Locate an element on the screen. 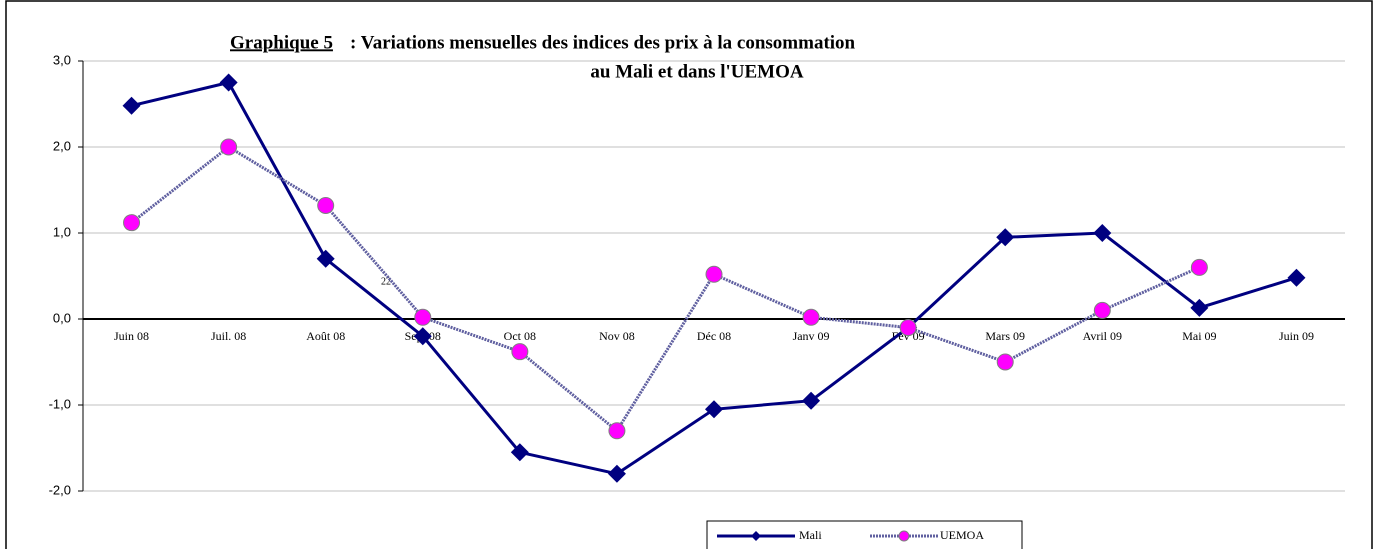 This screenshot has height=549, width=1373. x-tick-label: Mai 09 is located at coordinates (1199, 336).